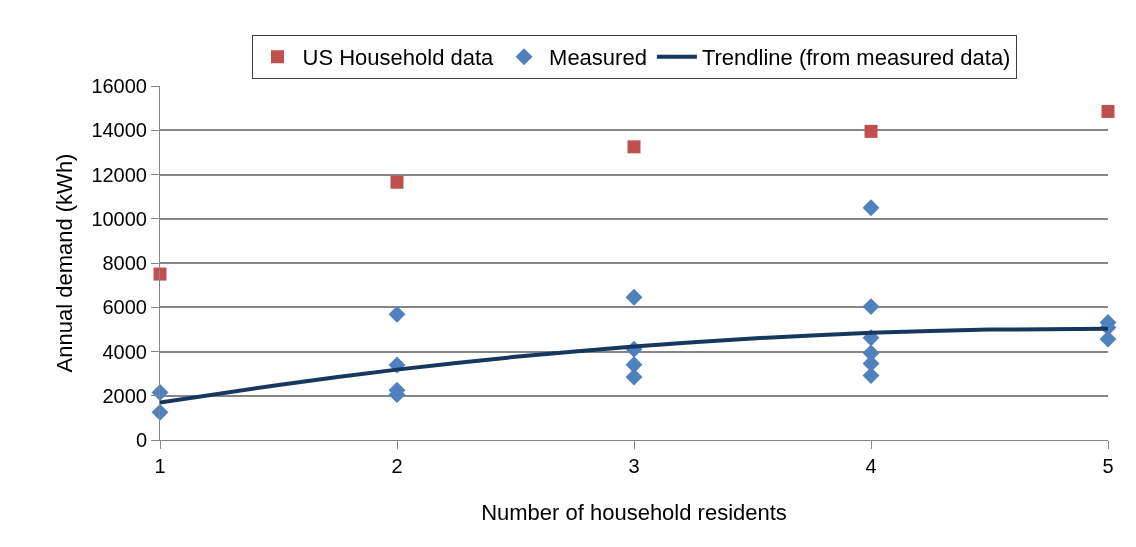  What do you see at coordinates (398, 58) in the screenshot?
I see `legend-label: US Household data` at bounding box center [398, 58].